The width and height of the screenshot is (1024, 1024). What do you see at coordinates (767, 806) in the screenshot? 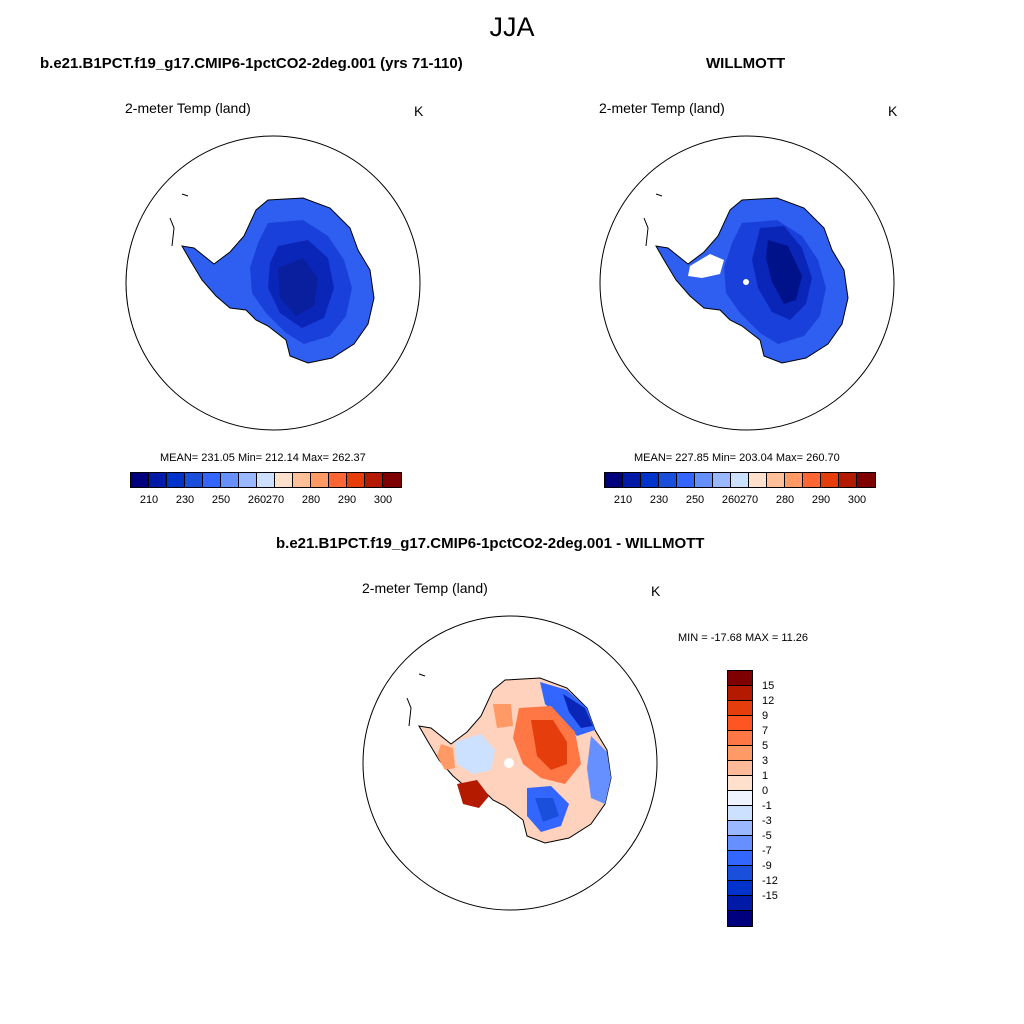
I see `colorbar-tick-label: -1` at bounding box center [767, 806].